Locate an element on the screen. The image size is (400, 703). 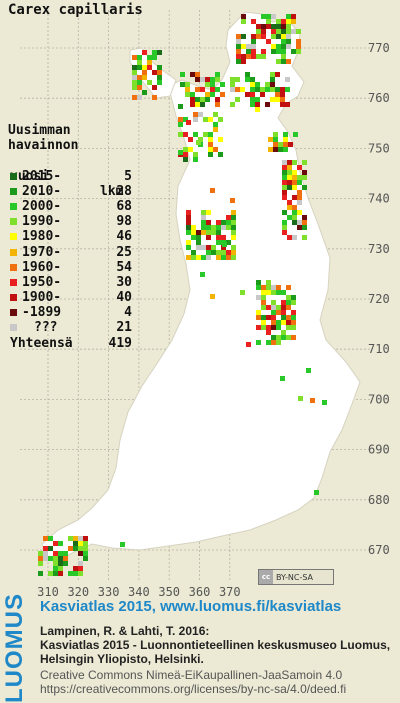
legend-row: 1980- 46 is located at coordinates (70, 236).